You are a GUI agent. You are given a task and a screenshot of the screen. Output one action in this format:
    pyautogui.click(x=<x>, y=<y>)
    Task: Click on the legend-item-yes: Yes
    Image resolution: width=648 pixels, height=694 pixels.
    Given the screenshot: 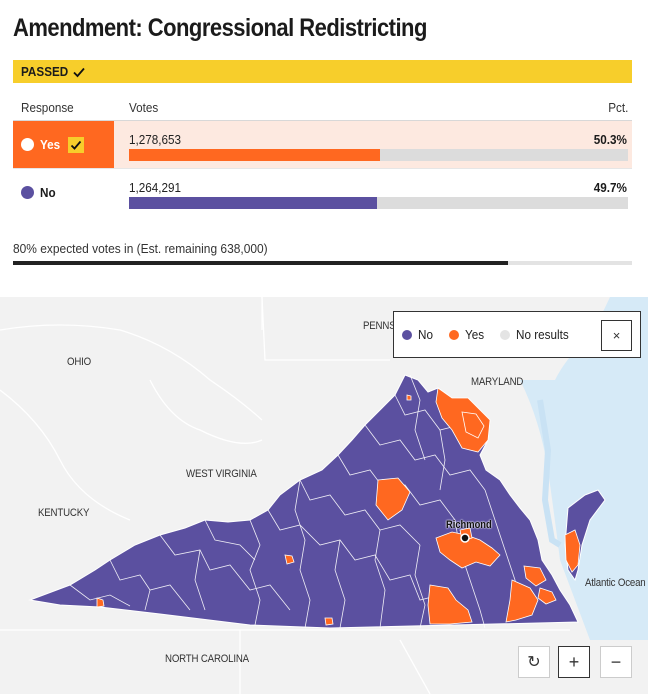 What is the action you would take?
    pyautogui.click(x=467, y=334)
    